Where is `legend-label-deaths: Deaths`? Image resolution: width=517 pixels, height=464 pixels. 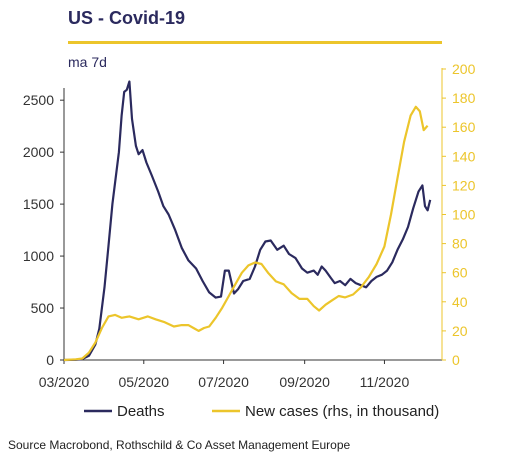 legend-label-deaths: Deaths is located at coordinates (141, 411).